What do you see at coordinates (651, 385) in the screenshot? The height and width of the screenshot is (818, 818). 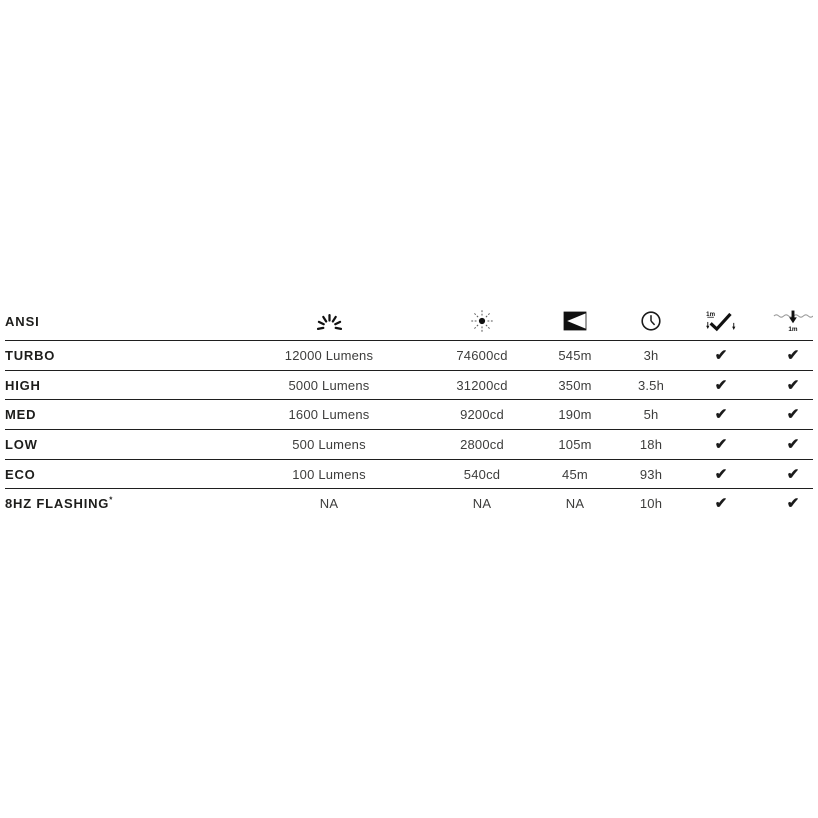 I see `runtime-value: 3.5h` at bounding box center [651, 385].